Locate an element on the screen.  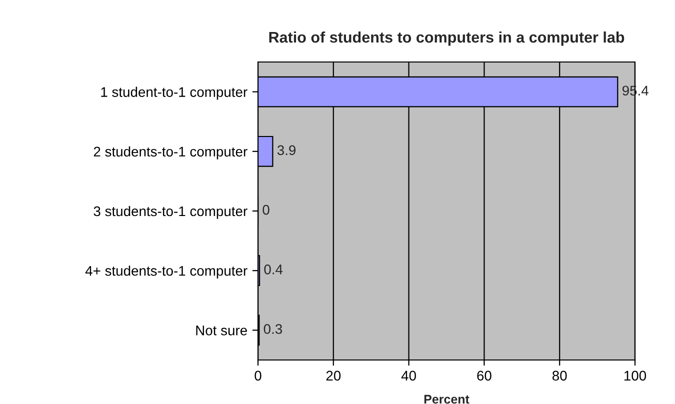
data-label: 0 is located at coordinates (266, 209).